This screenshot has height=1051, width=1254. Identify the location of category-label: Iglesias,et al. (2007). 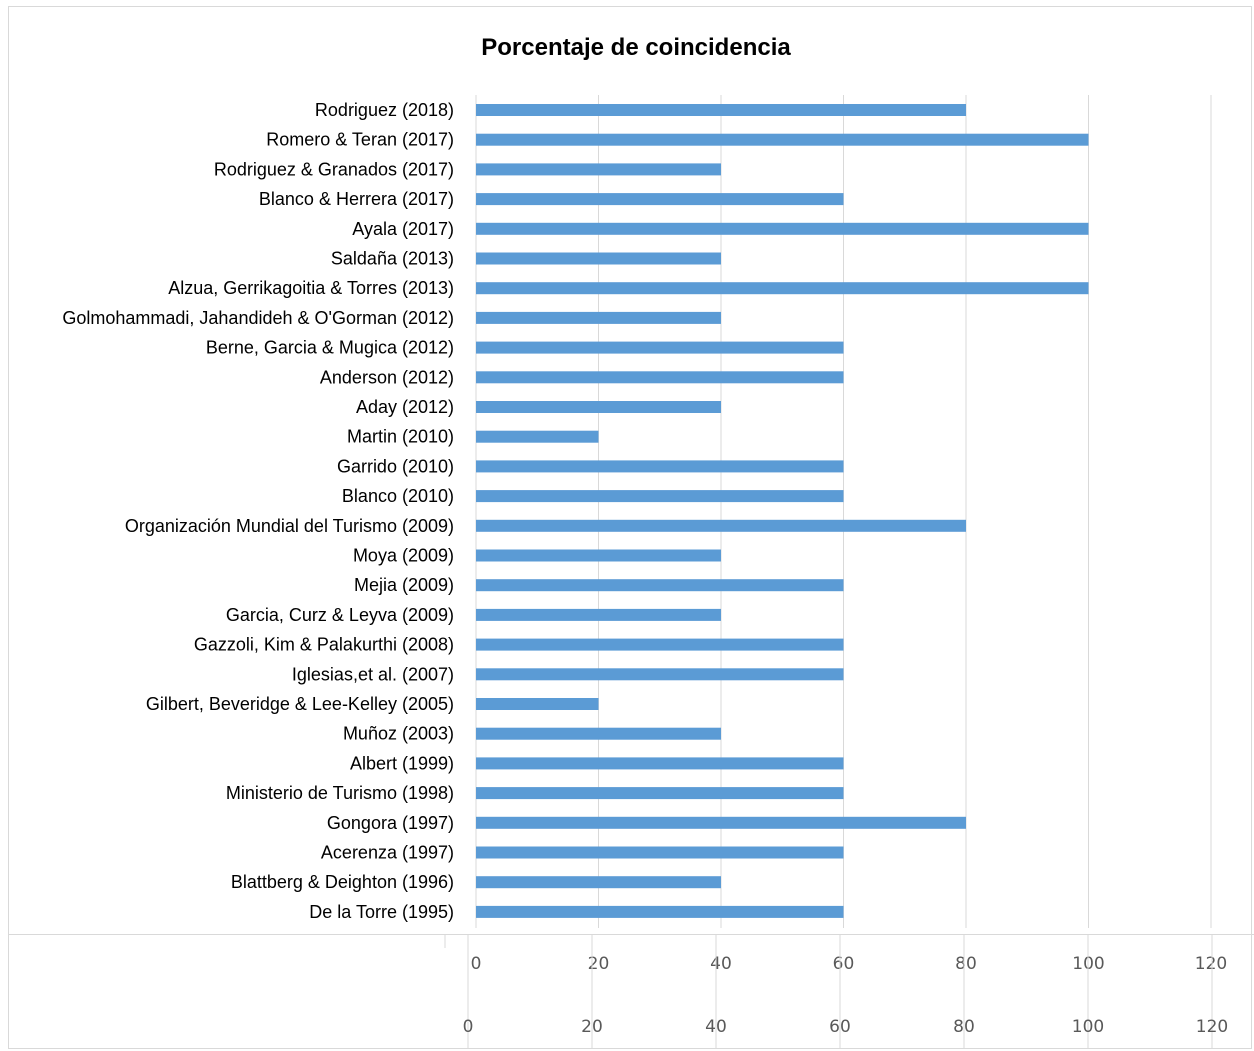
(373, 674).